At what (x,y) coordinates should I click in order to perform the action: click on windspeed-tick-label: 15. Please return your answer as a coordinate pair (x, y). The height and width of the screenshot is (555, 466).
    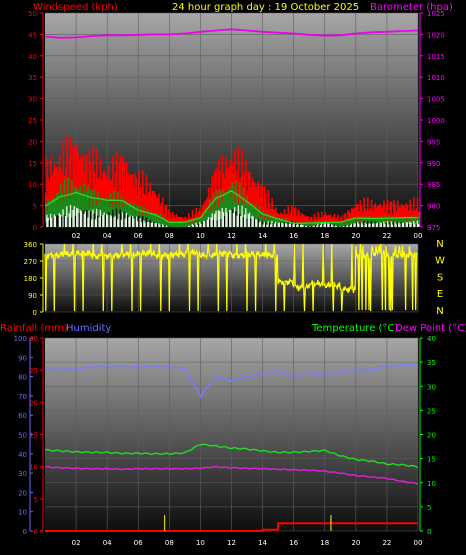
    Looking at the image, I should click on (32, 164).